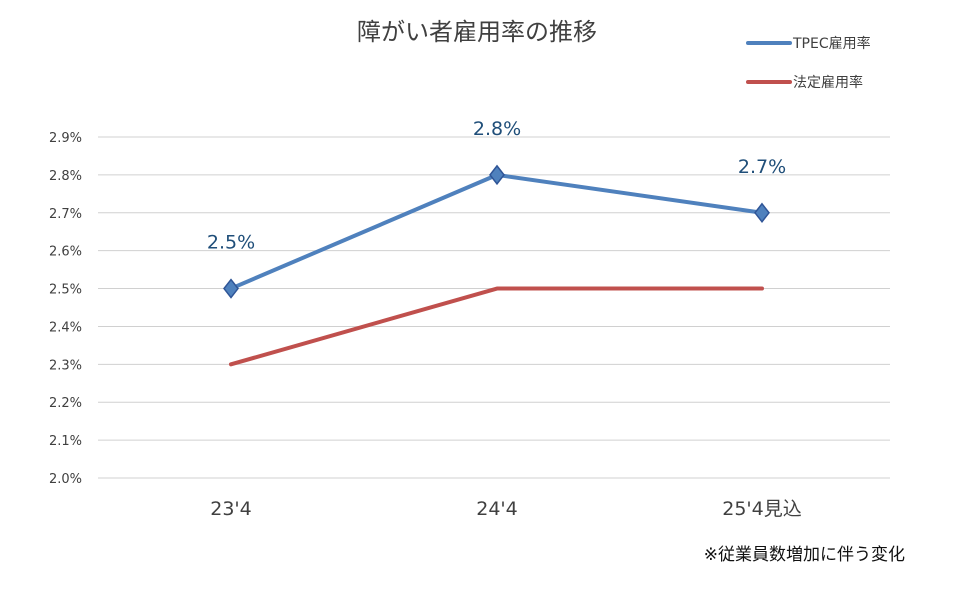 The height and width of the screenshot is (590, 954). Describe the element at coordinates (231, 243) in the screenshot. I see `data-label: 2.5%` at that location.